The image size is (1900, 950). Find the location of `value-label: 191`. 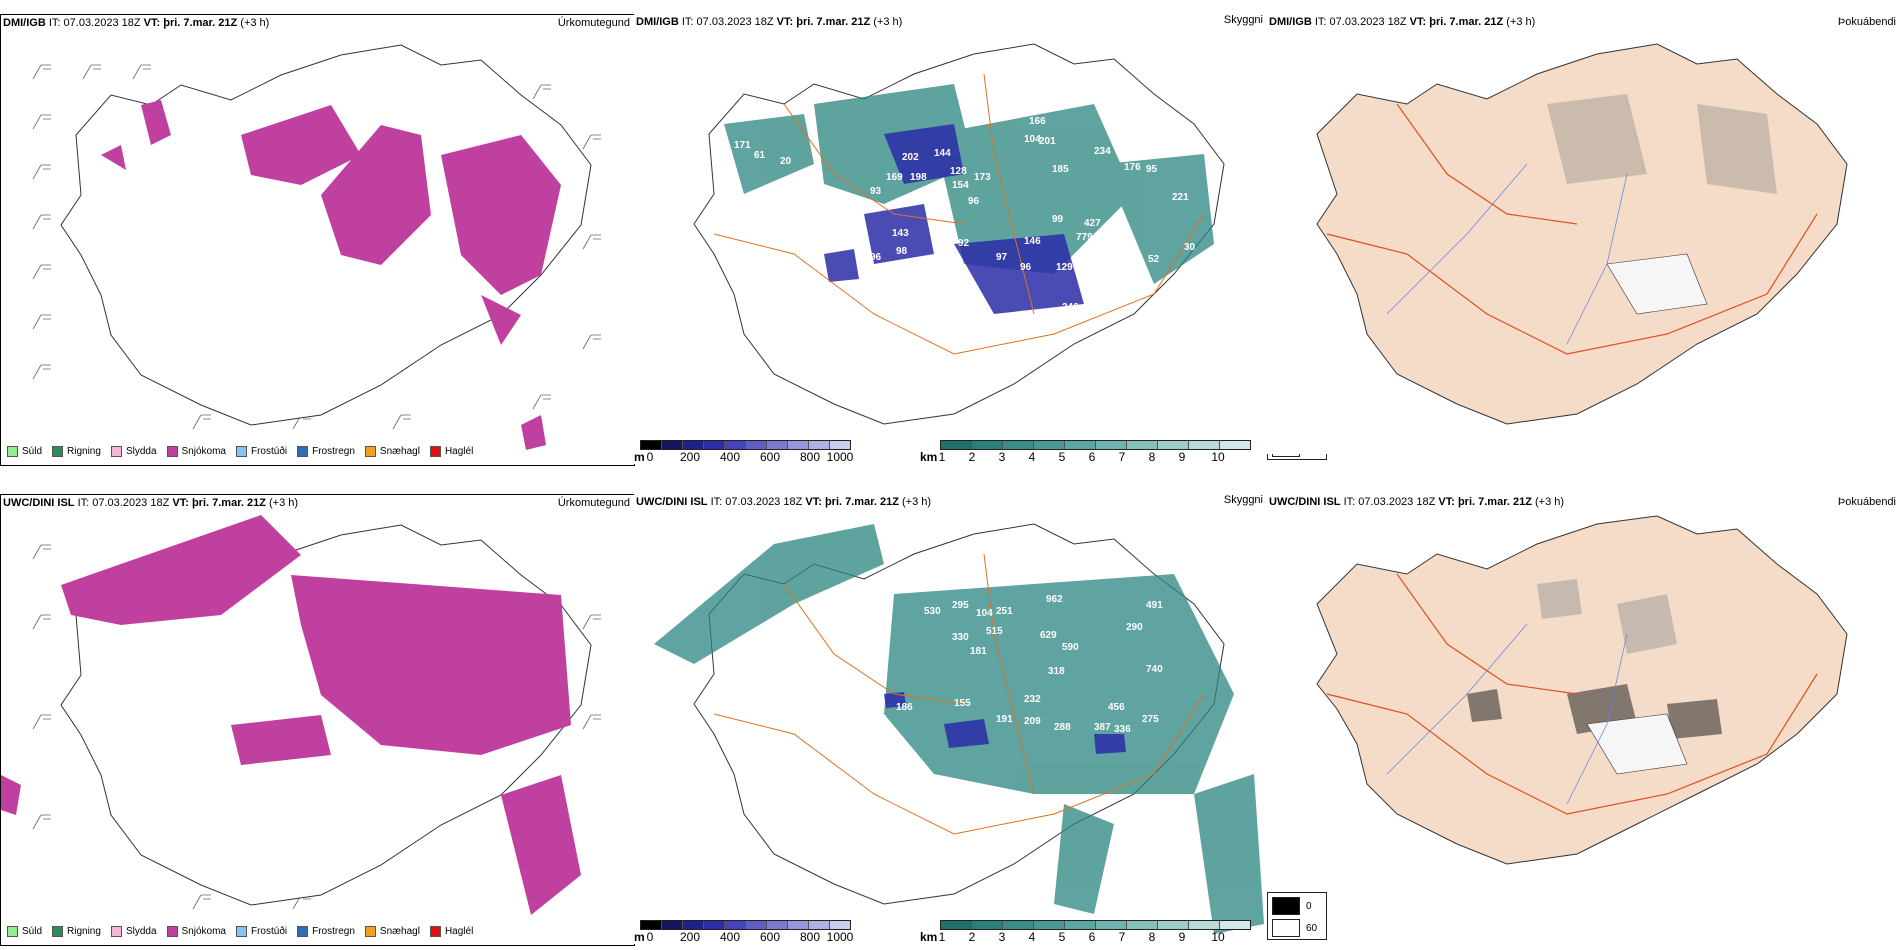

value-label: 191 is located at coordinates (1004, 719).